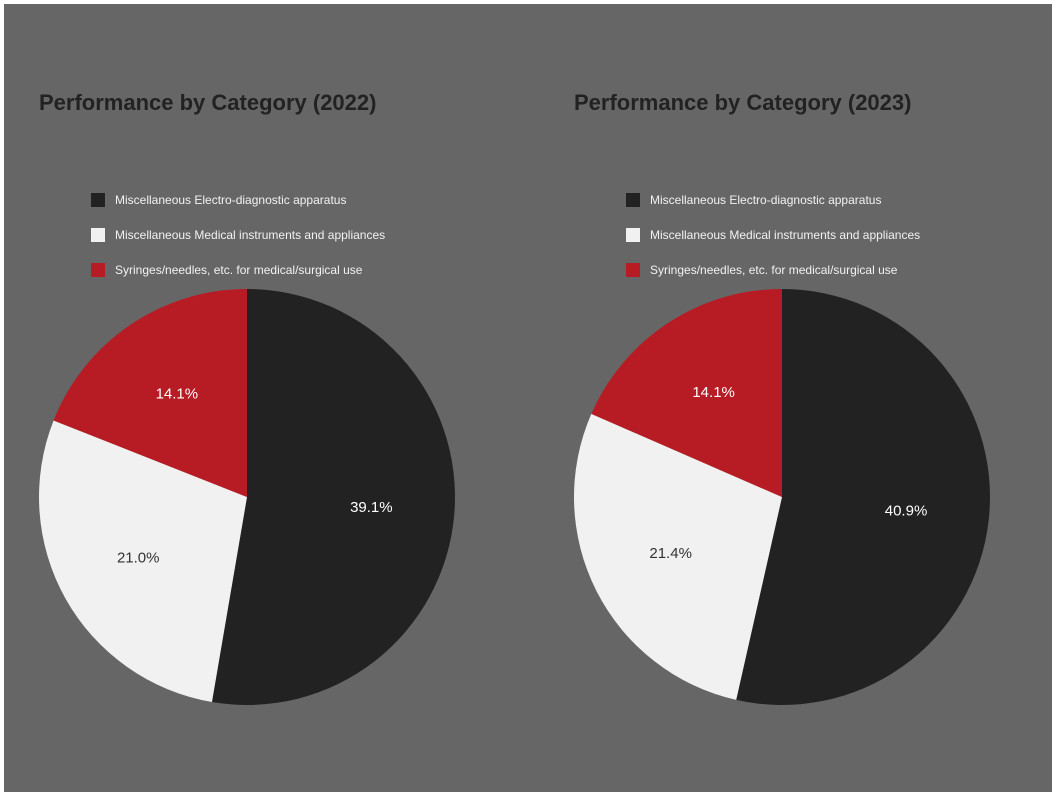  What do you see at coordinates (743, 102) in the screenshot?
I see `chart-title: Performance by Category (2023)` at bounding box center [743, 102].